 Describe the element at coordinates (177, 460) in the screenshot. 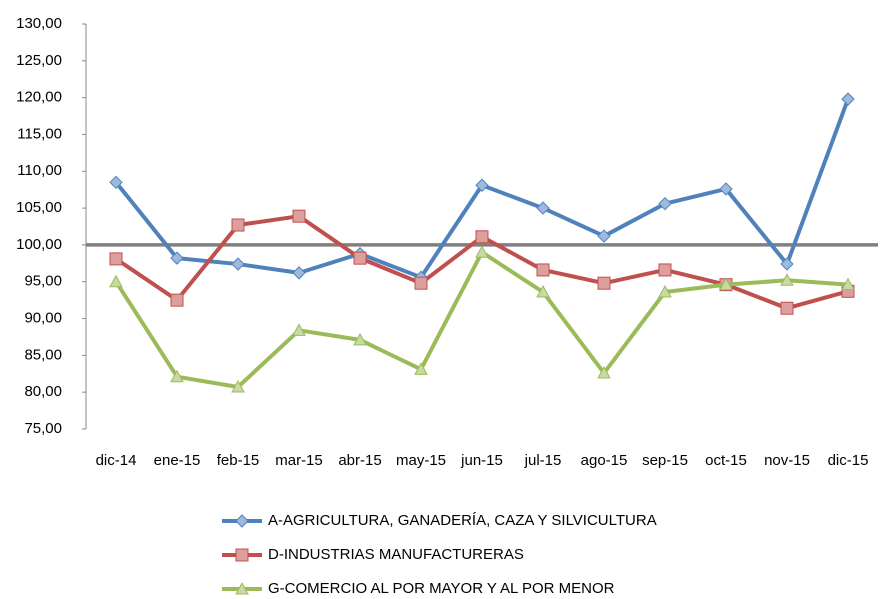

I see `x-tick-label: ene-15` at that location.